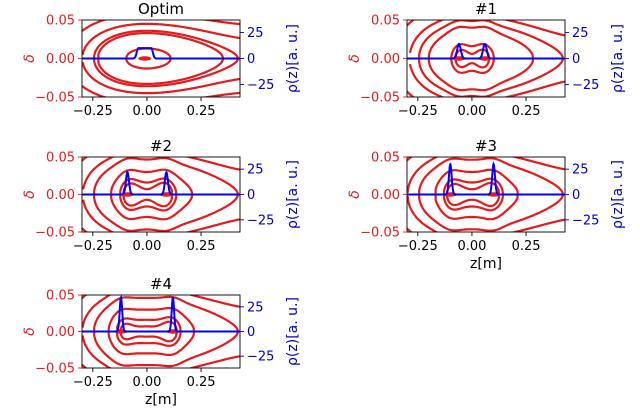 The image size is (640, 415). What do you see at coordinates (145, 58) in the screenshot?
I see `bunch-core` at bounding box center [145, 58].